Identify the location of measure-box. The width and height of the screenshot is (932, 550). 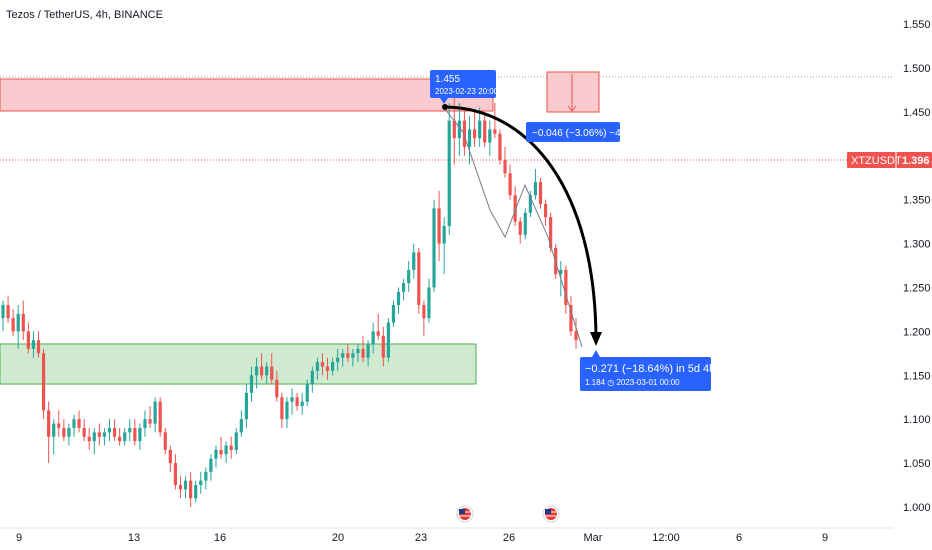
(573, 92).